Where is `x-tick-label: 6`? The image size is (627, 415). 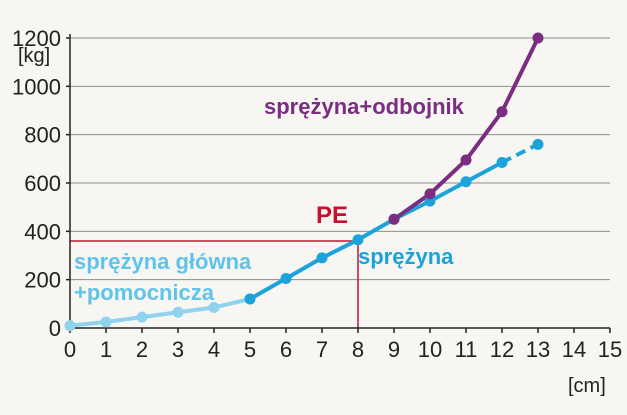 x-tick-label: 6 is located at coordinates (286, 349).